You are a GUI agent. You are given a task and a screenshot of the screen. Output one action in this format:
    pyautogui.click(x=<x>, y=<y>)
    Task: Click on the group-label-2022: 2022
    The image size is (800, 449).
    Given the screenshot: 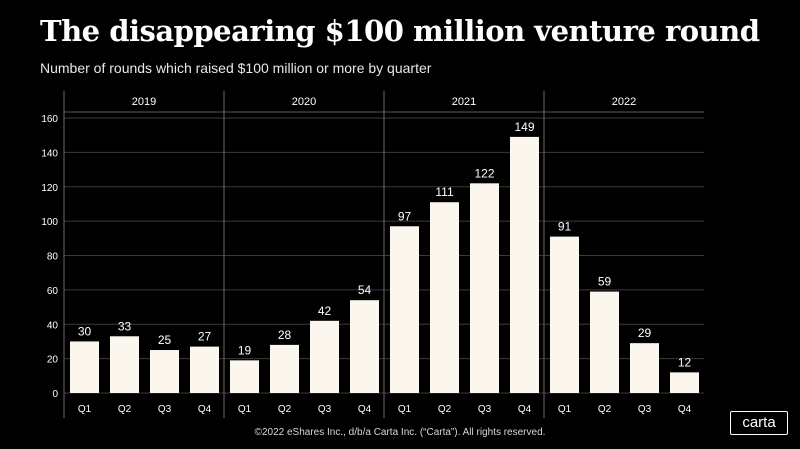 What is the action you would take?
    pyautogui.click(x=624, y=102)
    